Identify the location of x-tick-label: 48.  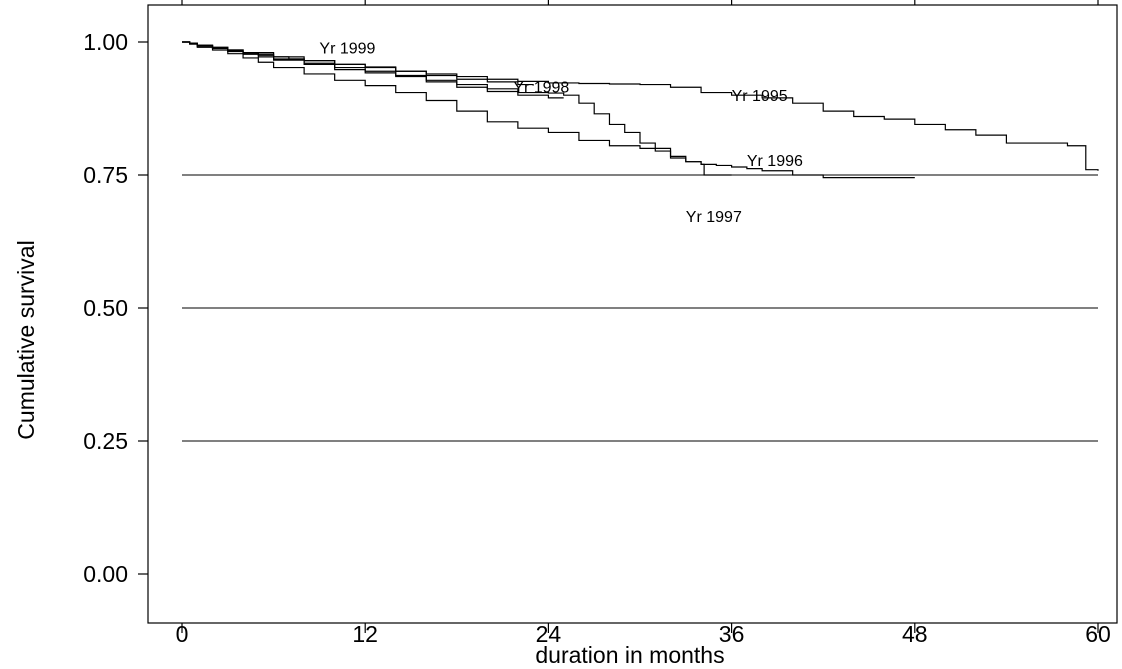
(915, 634).